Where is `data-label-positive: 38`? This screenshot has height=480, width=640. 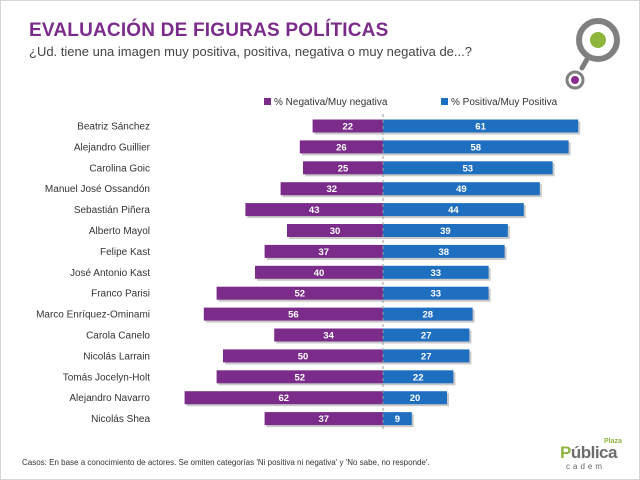 data-label-positive: 38 is located at coordinates (444, 252).